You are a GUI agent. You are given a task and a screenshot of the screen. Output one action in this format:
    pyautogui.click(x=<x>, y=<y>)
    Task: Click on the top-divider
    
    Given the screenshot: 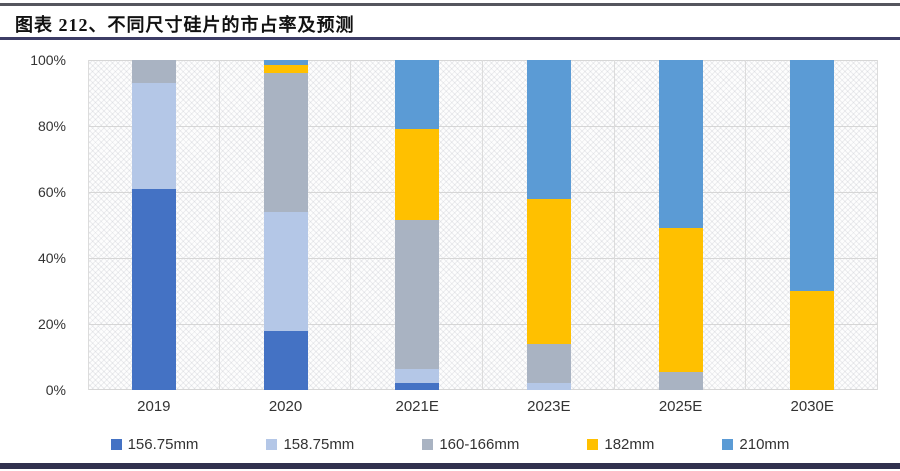 What is the action you would take?
    pyautogui.click(x=450, y=4)
    